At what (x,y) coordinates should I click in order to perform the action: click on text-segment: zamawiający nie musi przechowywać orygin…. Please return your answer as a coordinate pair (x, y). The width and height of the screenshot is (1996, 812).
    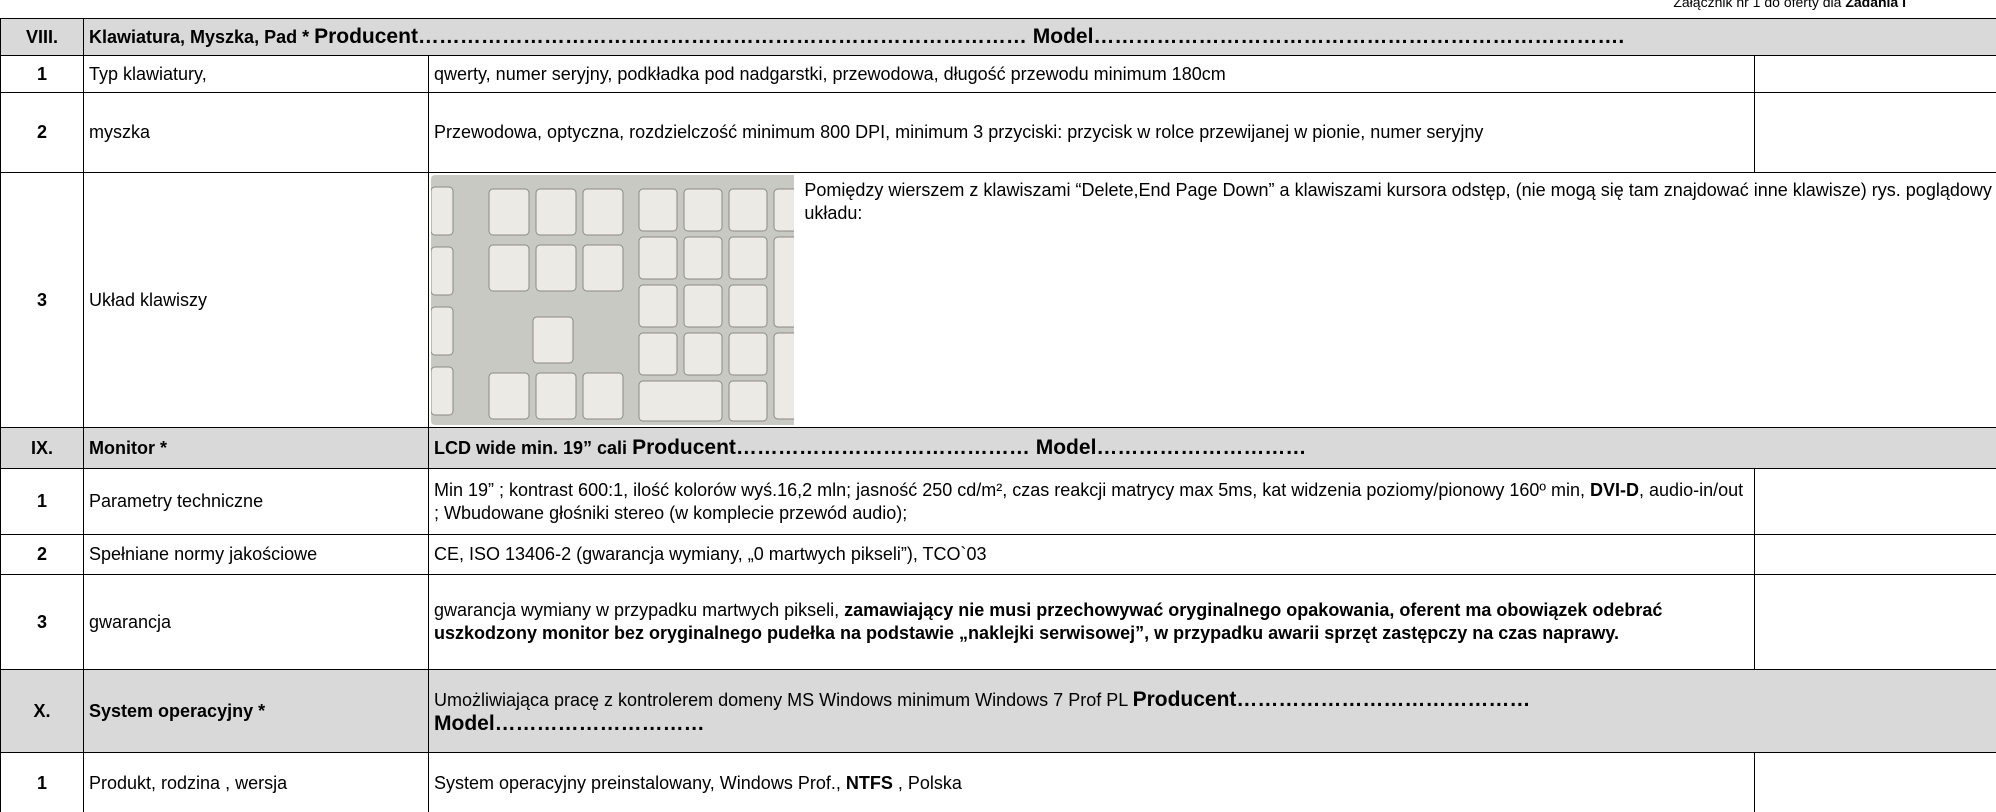
    Looking at the image, I should click on (1048, 621).